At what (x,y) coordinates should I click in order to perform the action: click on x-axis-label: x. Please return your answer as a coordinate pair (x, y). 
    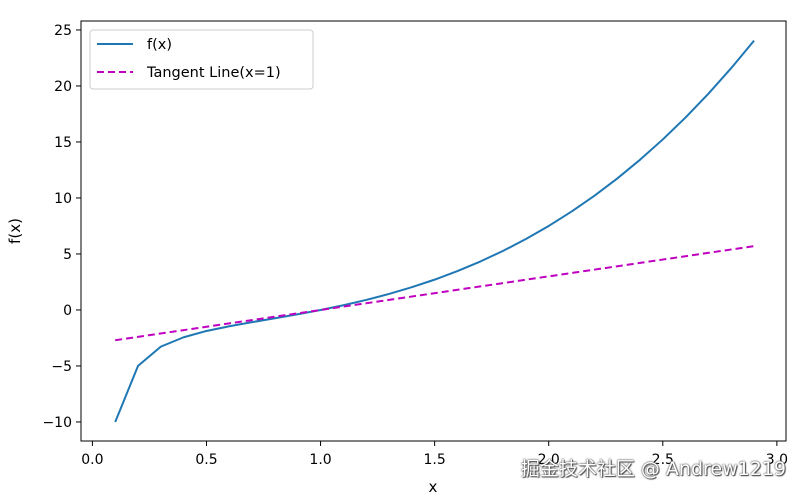
    Looking at the image, I should click on (433, 487).